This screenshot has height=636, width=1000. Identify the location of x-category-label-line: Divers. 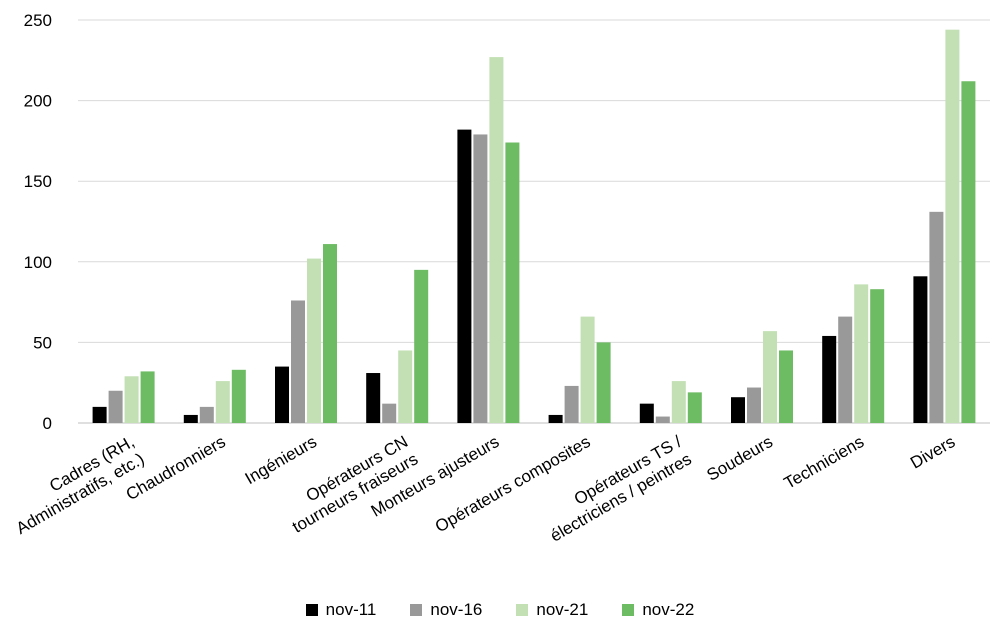
(932, 452).